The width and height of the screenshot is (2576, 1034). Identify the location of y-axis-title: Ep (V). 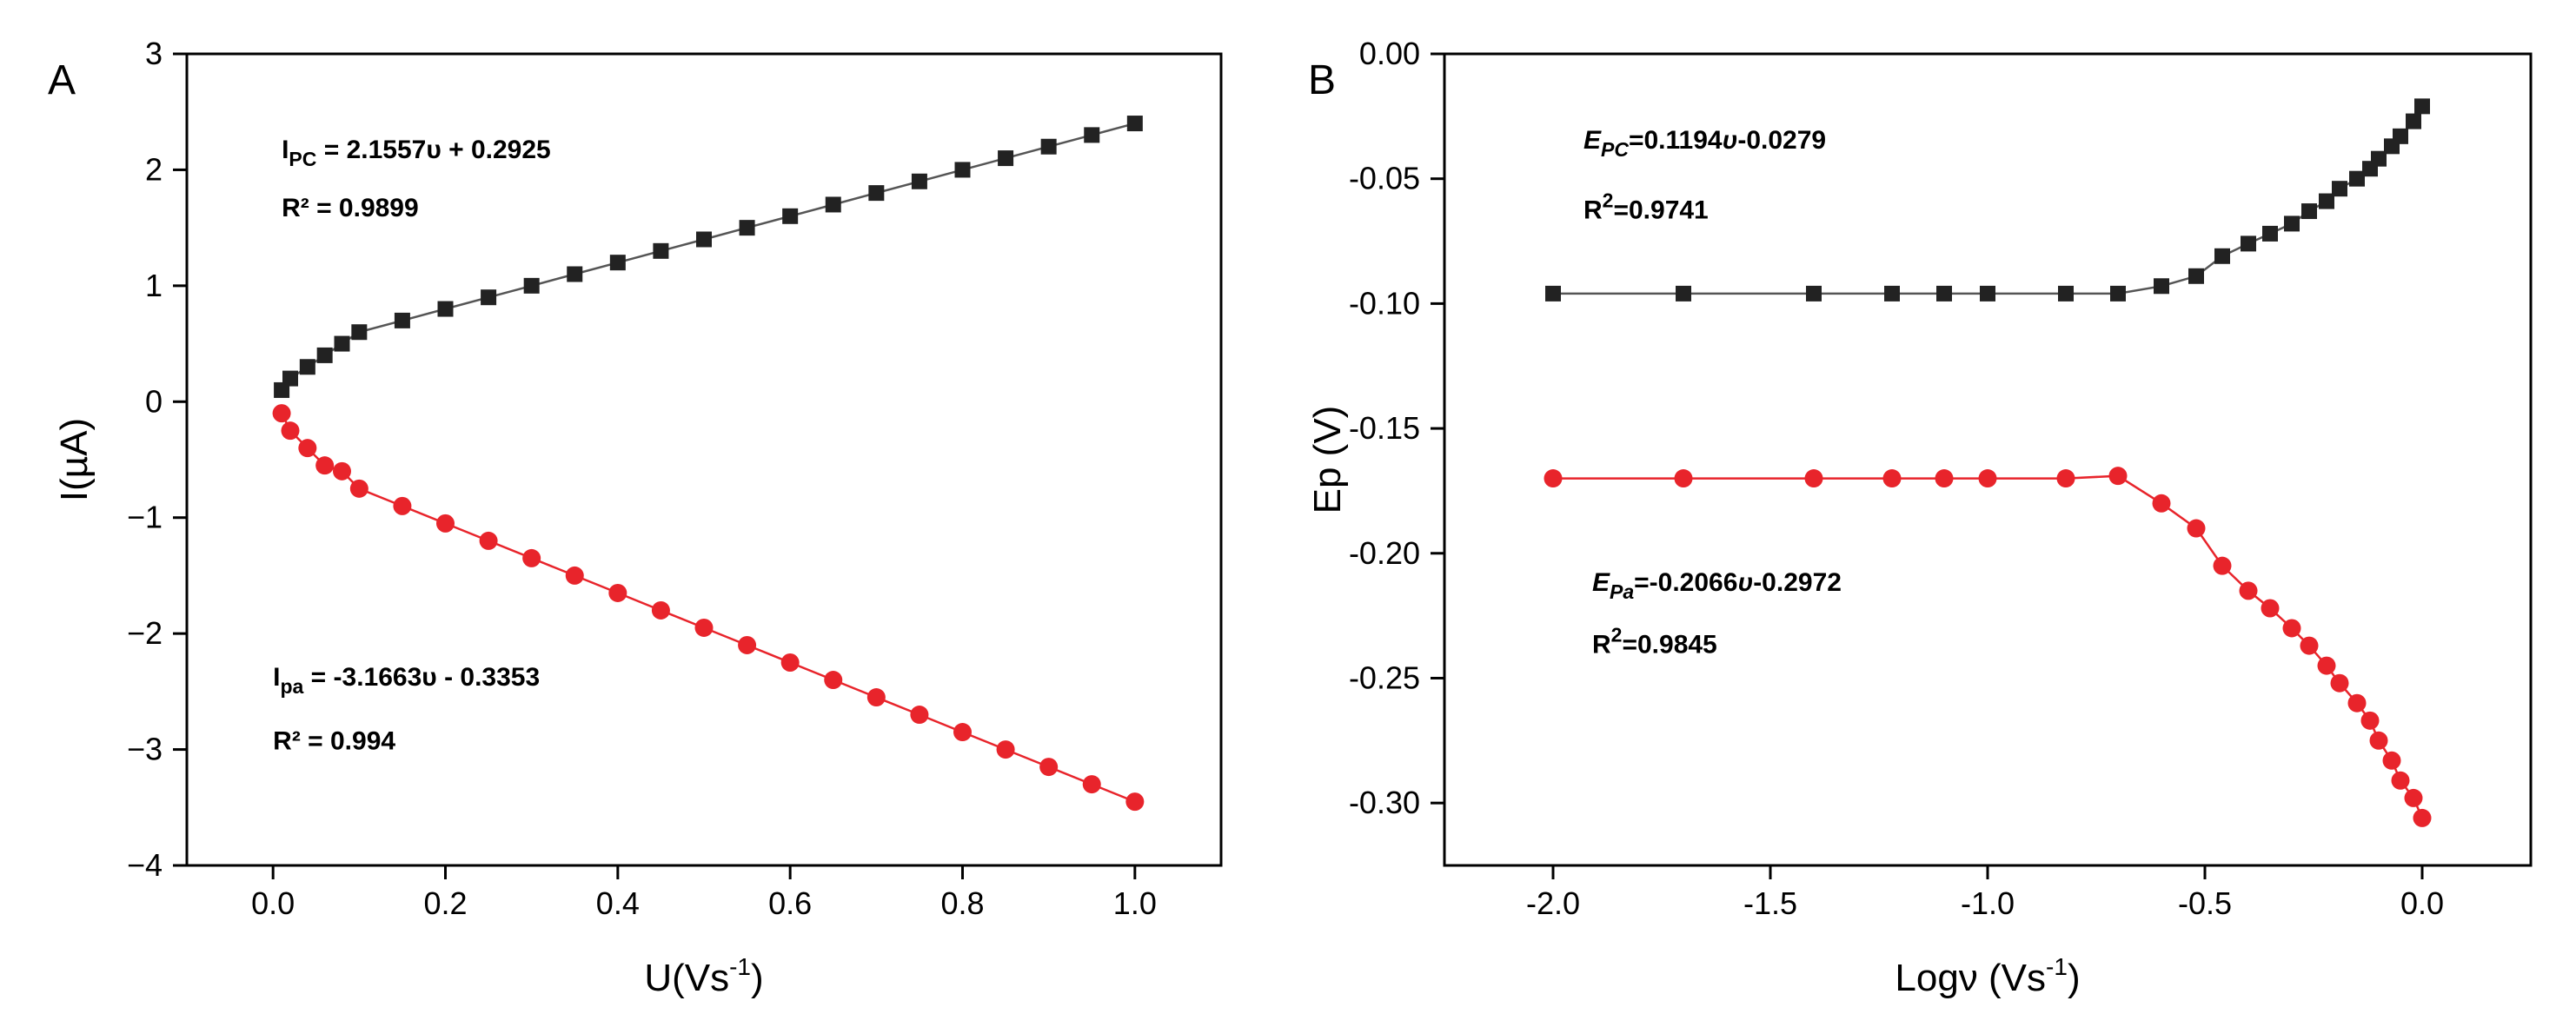
(1327, 460).